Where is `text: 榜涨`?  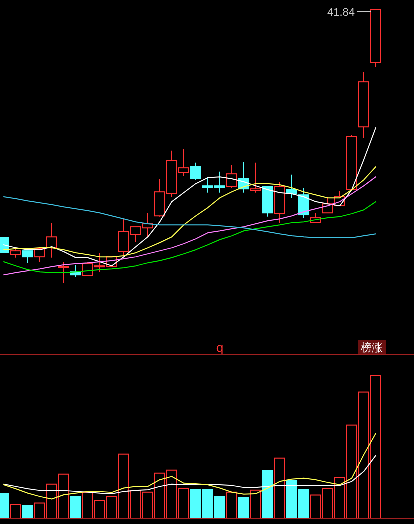
text: 榜涨 is located at coordinates (372, 348).